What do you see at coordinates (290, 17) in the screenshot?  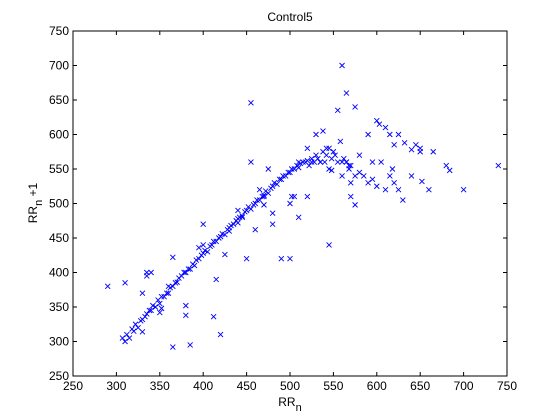 I see `chart-title: Control5` at bounding box center [290, 17].